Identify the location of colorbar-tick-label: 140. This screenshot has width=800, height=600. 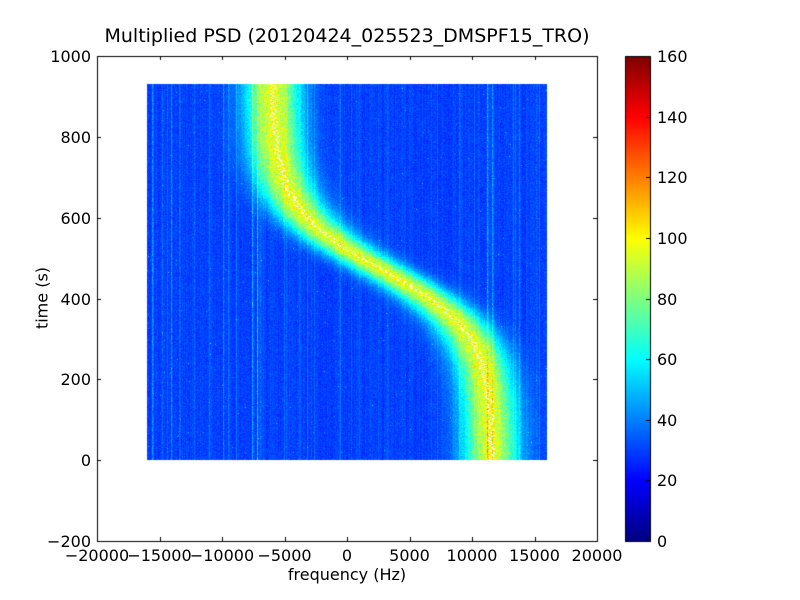
(672, 117).